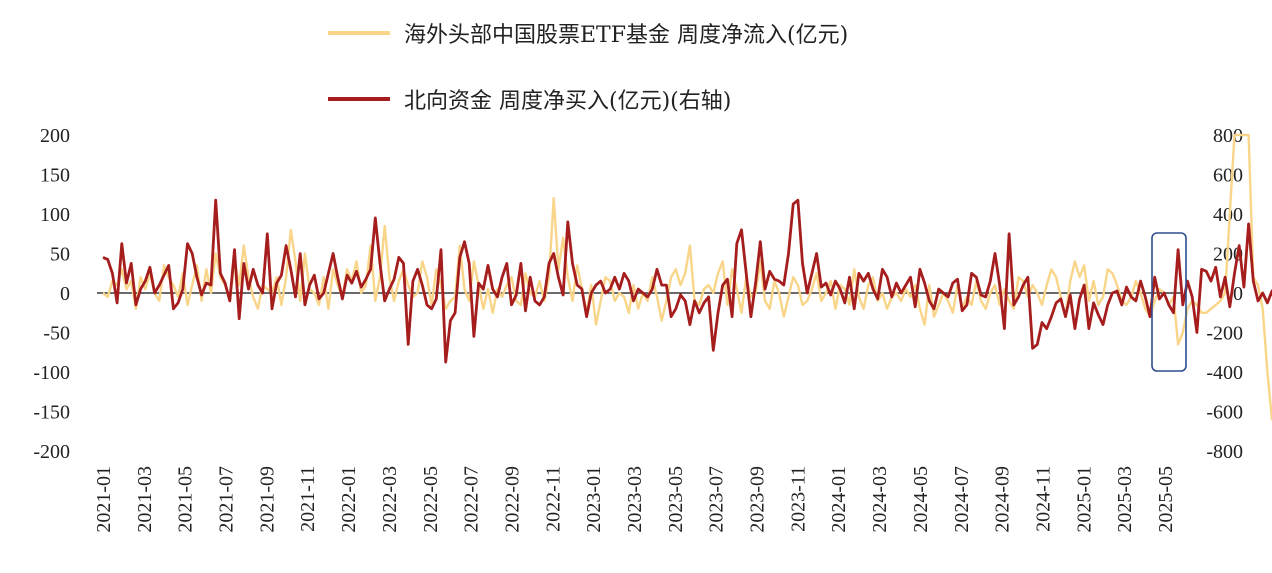  What do you see at coordinates (676, 499) in the screenshot?
I see `x-tick-label: 2023-05` at bounding box center [676, 499].